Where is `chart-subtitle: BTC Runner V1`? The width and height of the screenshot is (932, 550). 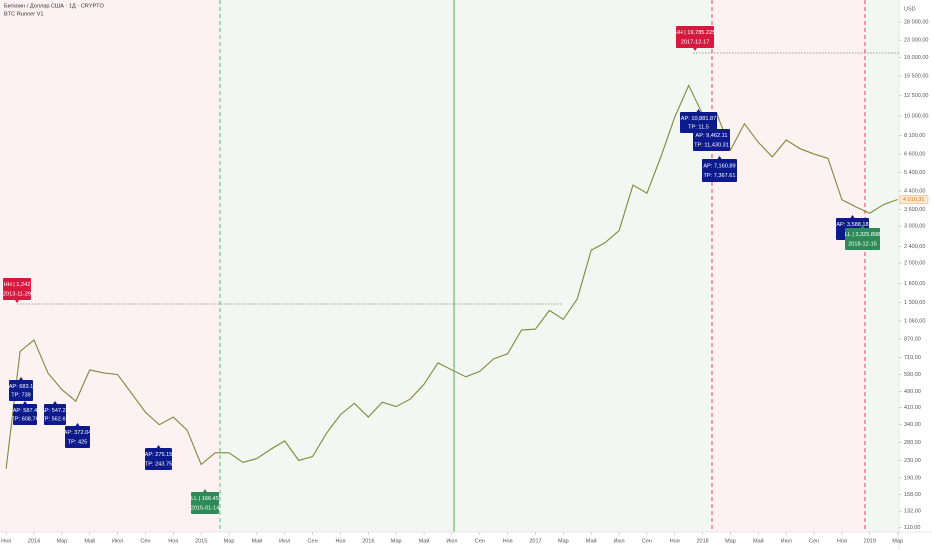
chart-subtitle: BTC Runner V1 is located at coordinates (23, 14).